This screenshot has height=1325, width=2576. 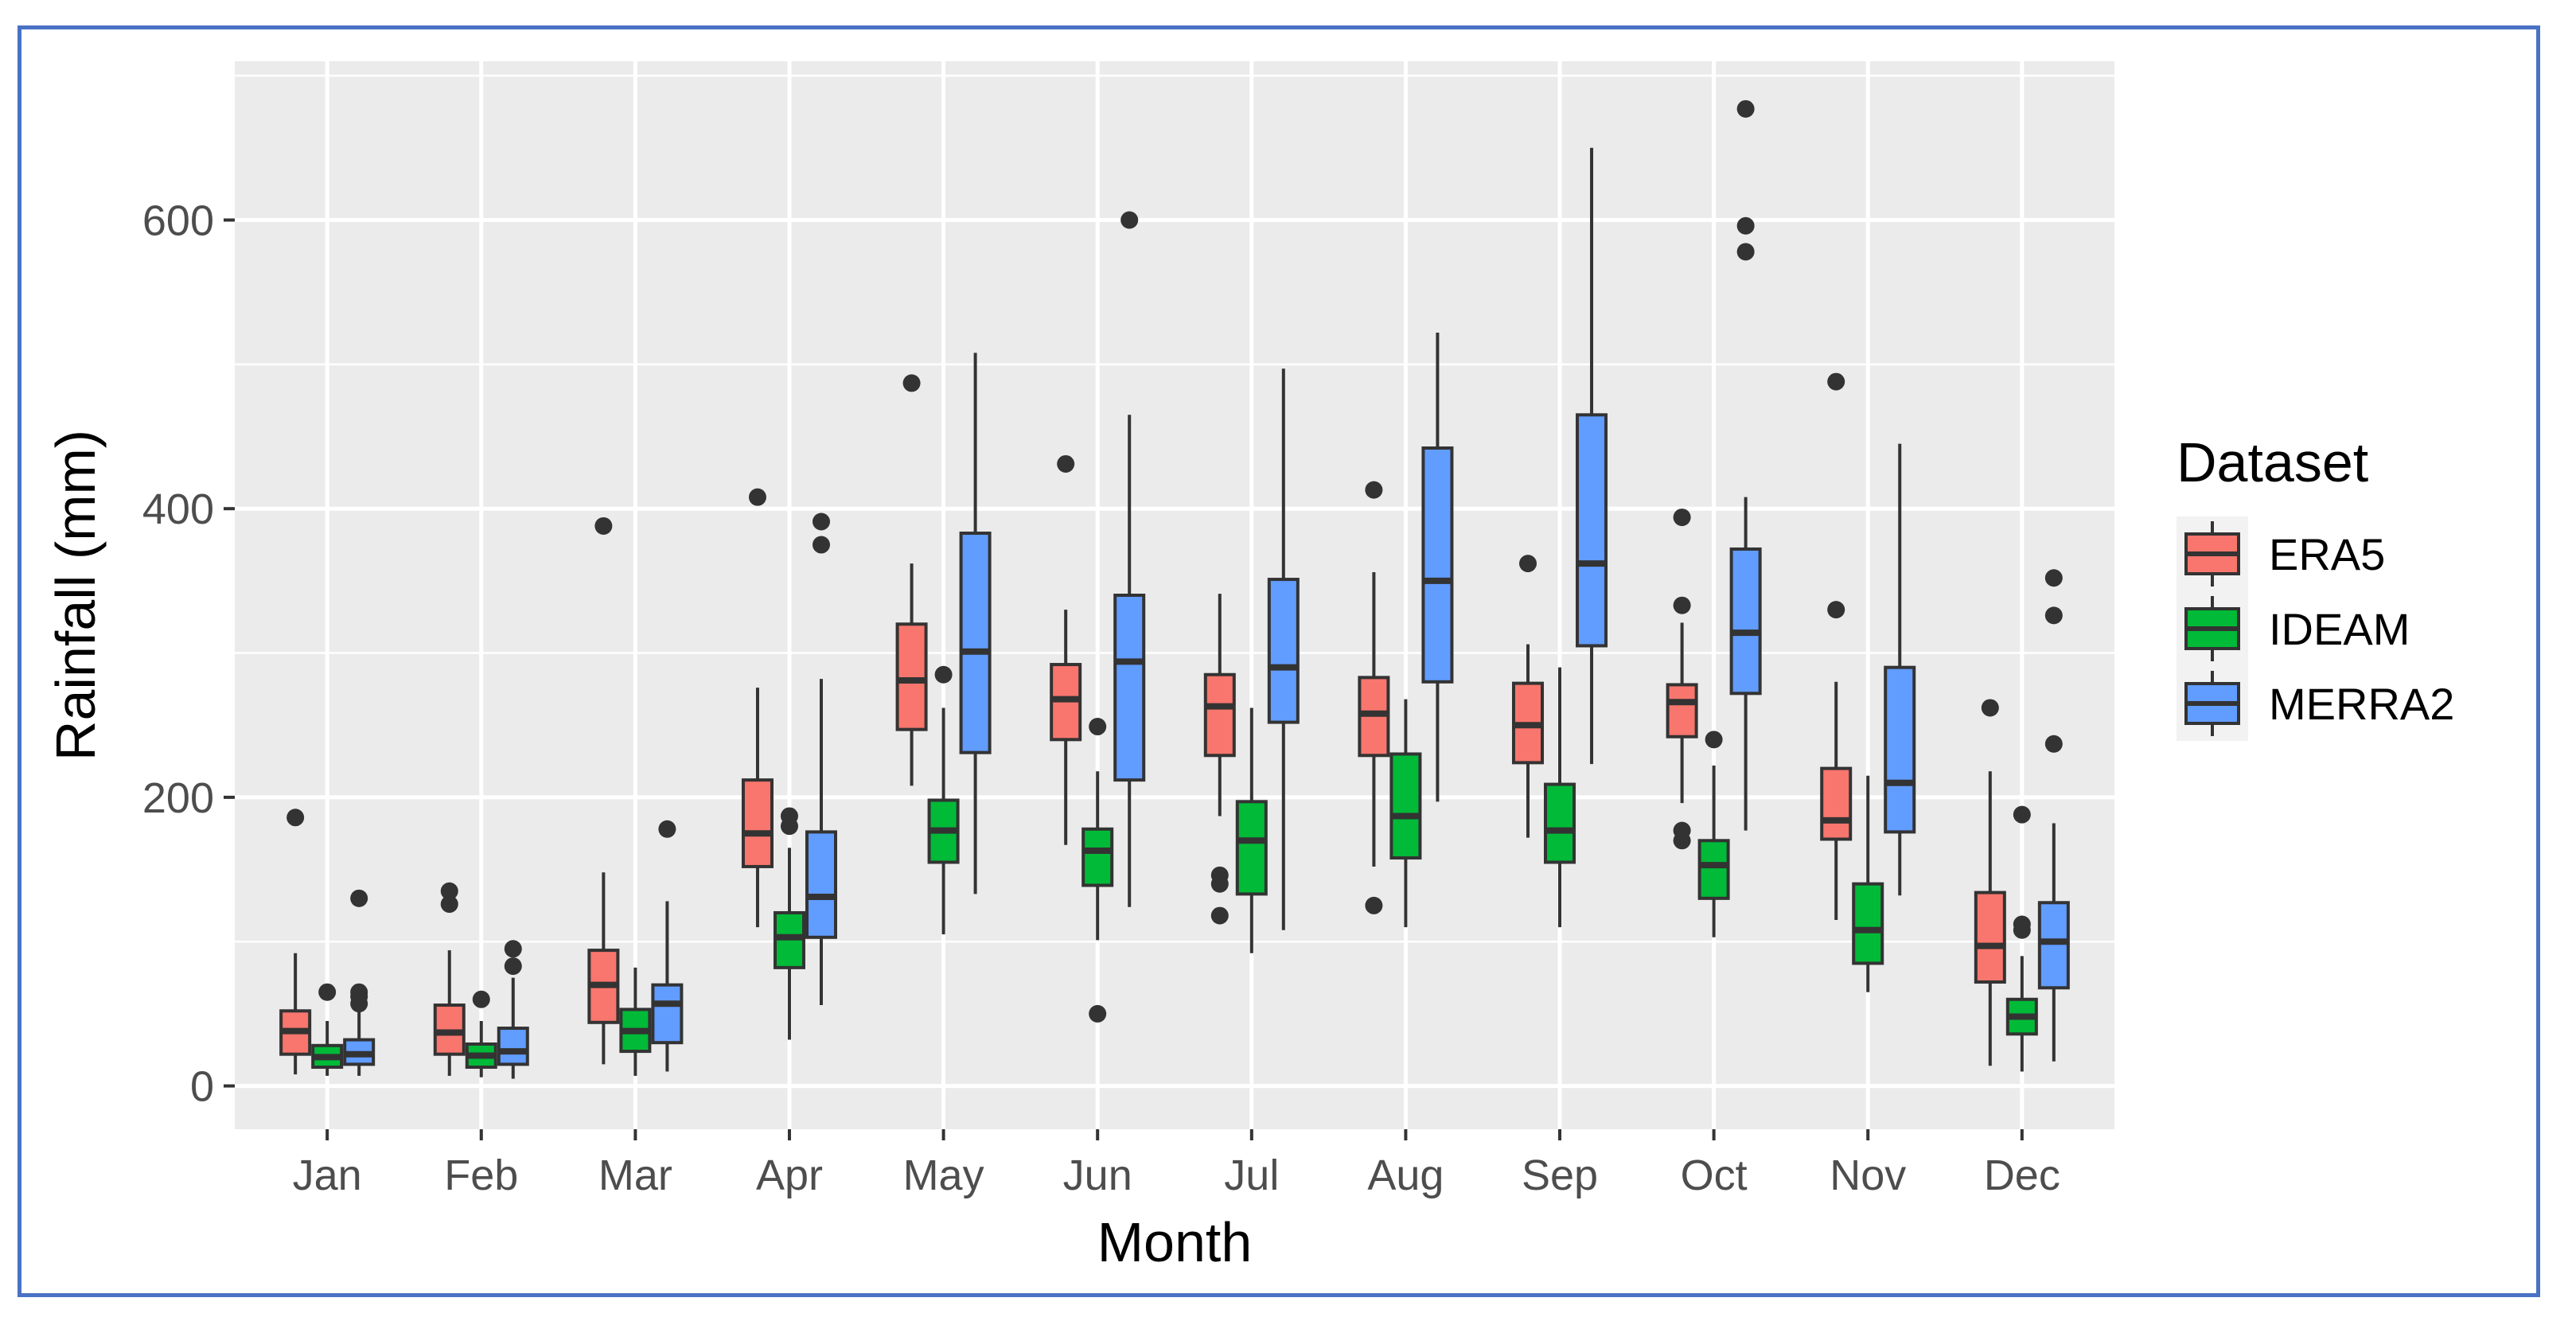 I want to click on box-merra2-apr, so click(x=821, y=759).